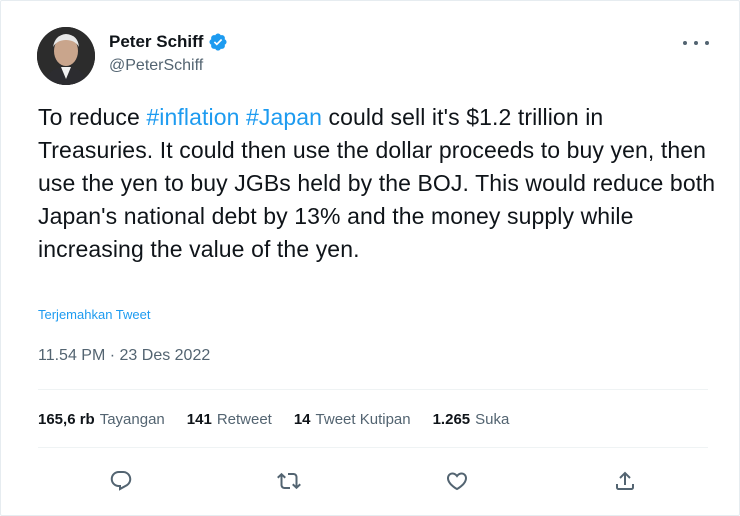 The height and width of the screenshot is (516, 740). I want to click on tweet-actions, so click(370, 481).